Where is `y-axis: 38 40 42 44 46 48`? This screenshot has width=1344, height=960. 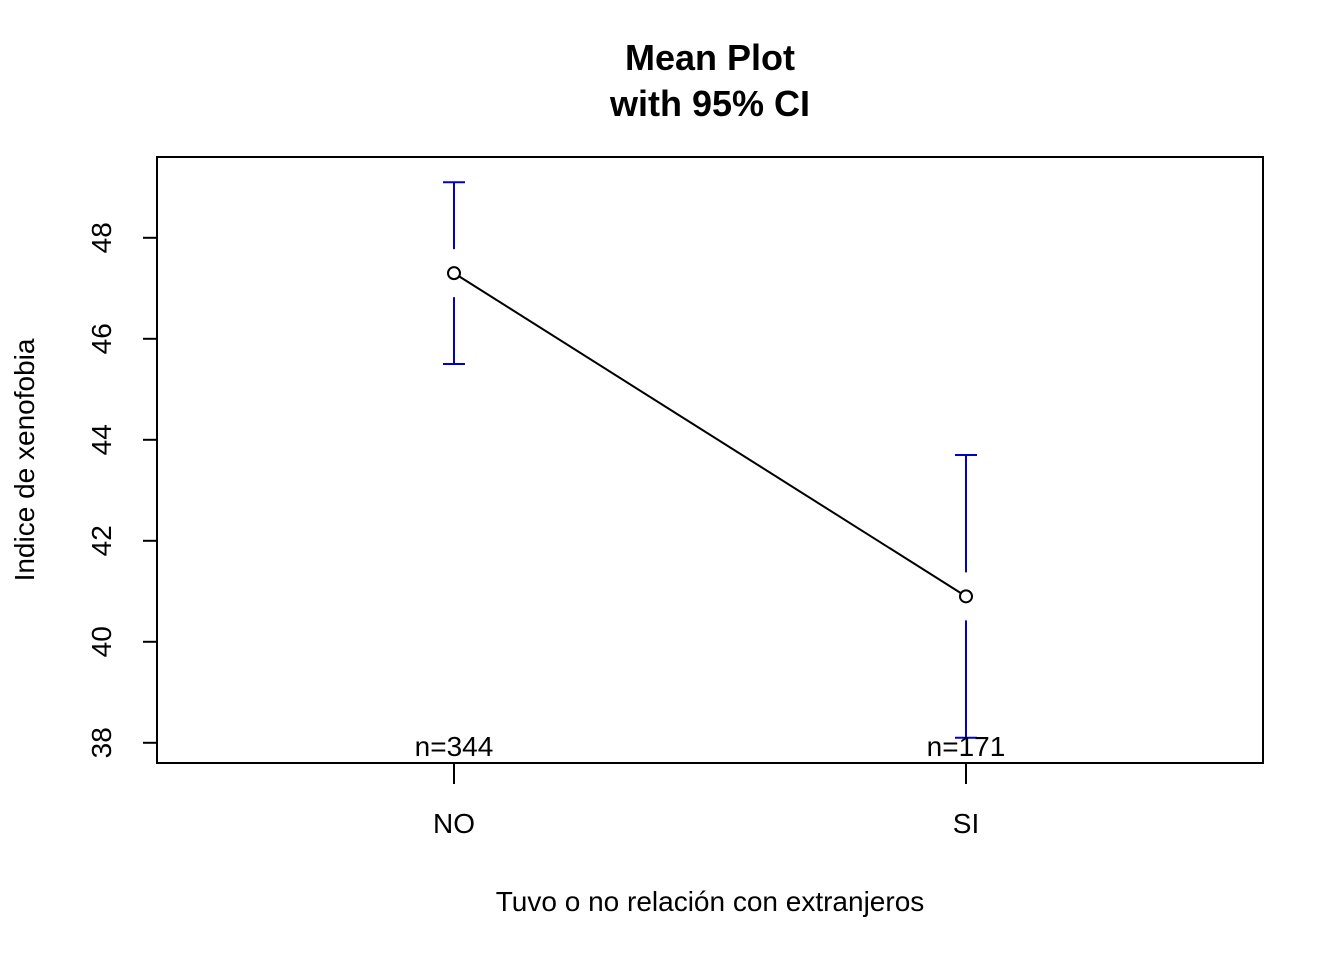
y-axis: 38 40 42 44 46 48 is located at coordinates (122, 490).